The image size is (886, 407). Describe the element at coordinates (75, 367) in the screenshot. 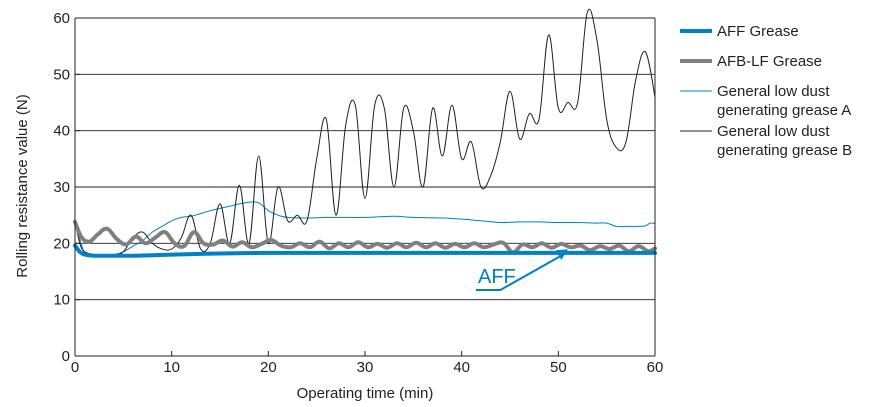

I see `x-tick-label-0: 0` at that location.